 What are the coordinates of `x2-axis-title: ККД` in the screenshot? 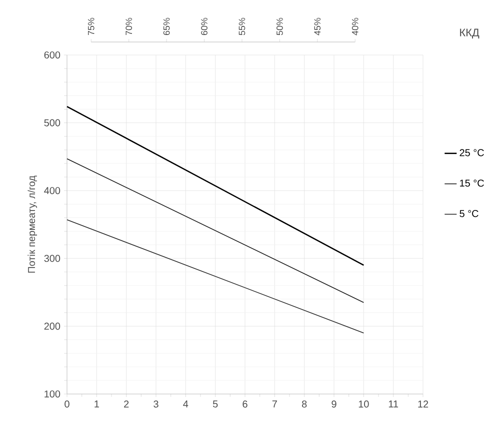 It's located at (470, 33).